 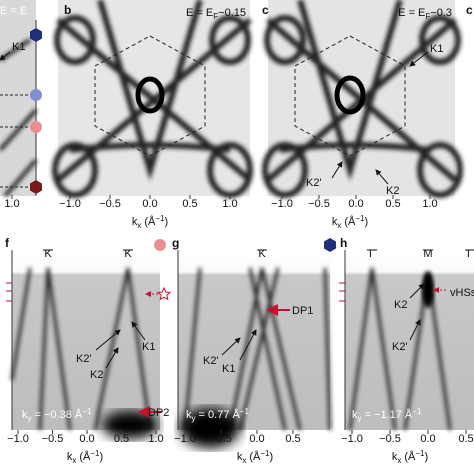 I want to click on momentum-label: ky = −1.17 Å−1, so click(x=387, y=415).